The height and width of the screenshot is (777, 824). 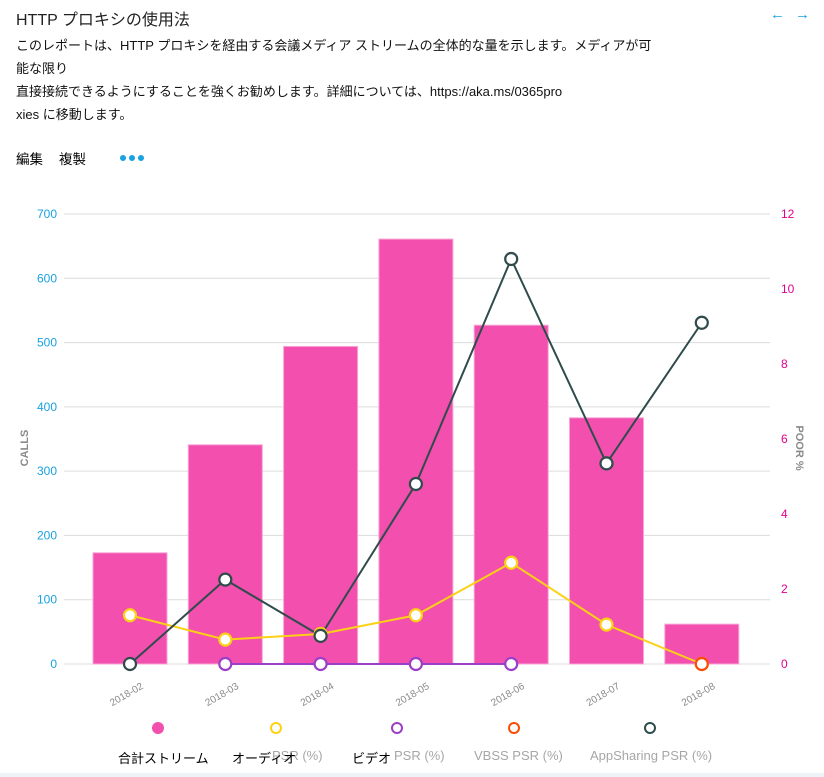 What do you see at coordinates (651, 755) in the screenshot?
I see `legend-label-appsharing: AppSharing PSR (%)` at bounding box center [651, 755].